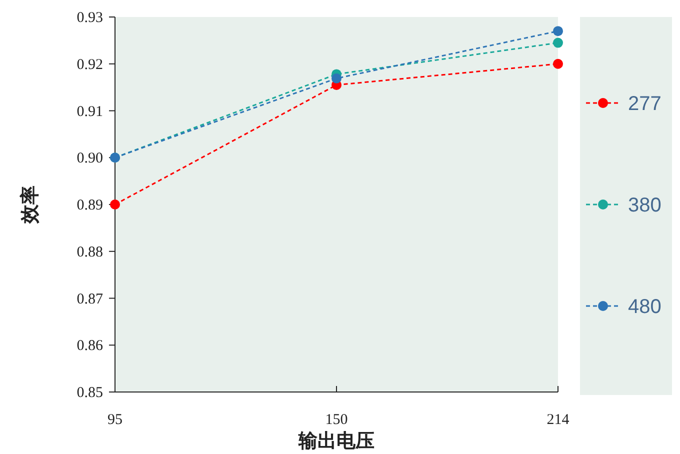 The height and width of the screenshot is (454, 680). Describe the element at coordinates (336, 420) in the screenshot. I see `x-tick-label: 150` at that location.